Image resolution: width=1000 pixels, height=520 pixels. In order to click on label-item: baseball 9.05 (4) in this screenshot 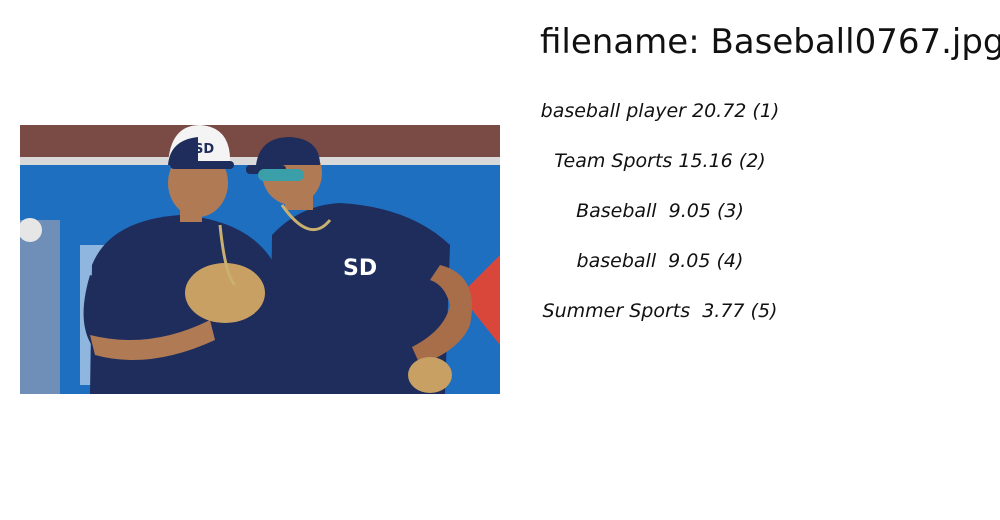, I will do `click(660, 261)`.